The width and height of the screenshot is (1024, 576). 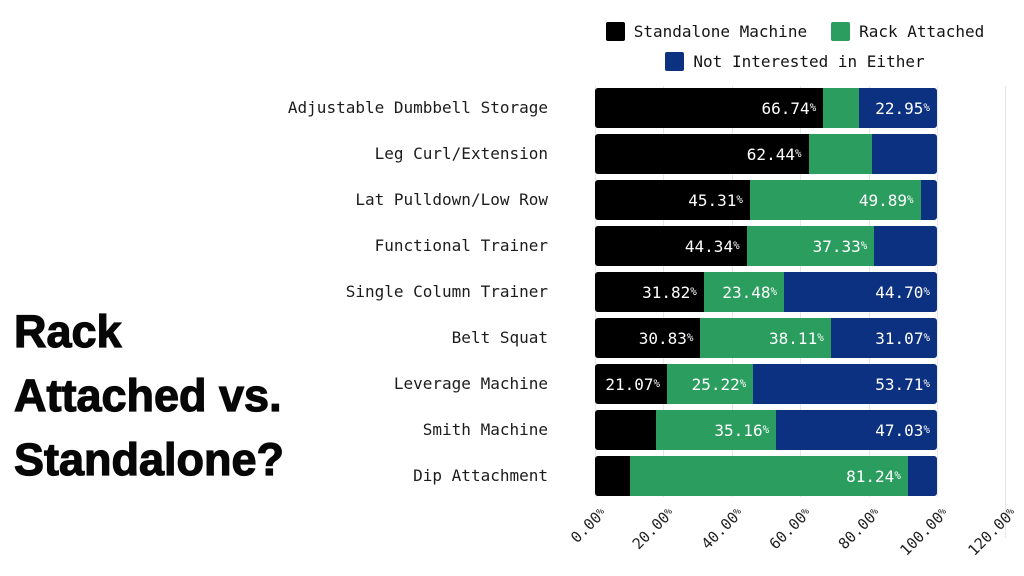 I want to click on category-label: Belt Squat, so click(x=499, y=337).